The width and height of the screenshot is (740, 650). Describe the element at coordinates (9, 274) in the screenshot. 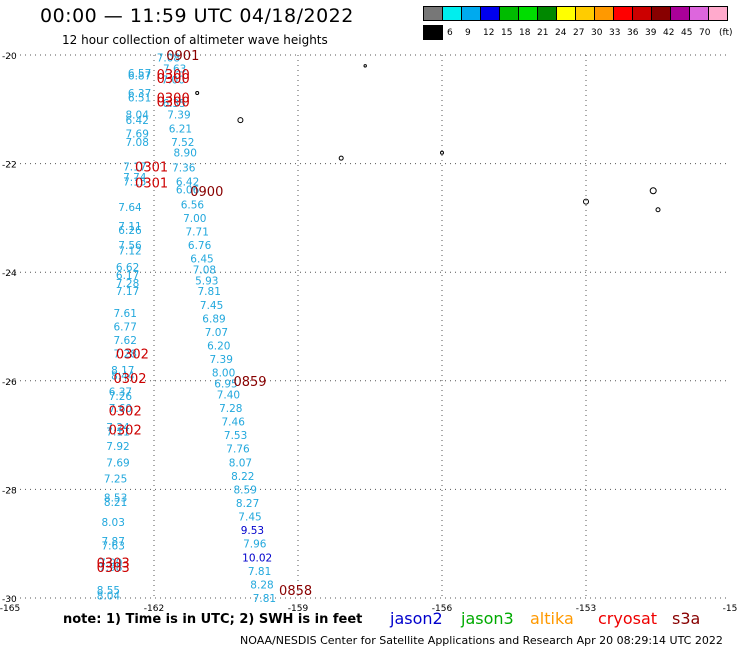

I see `lat-tick-label: -24` at that location.